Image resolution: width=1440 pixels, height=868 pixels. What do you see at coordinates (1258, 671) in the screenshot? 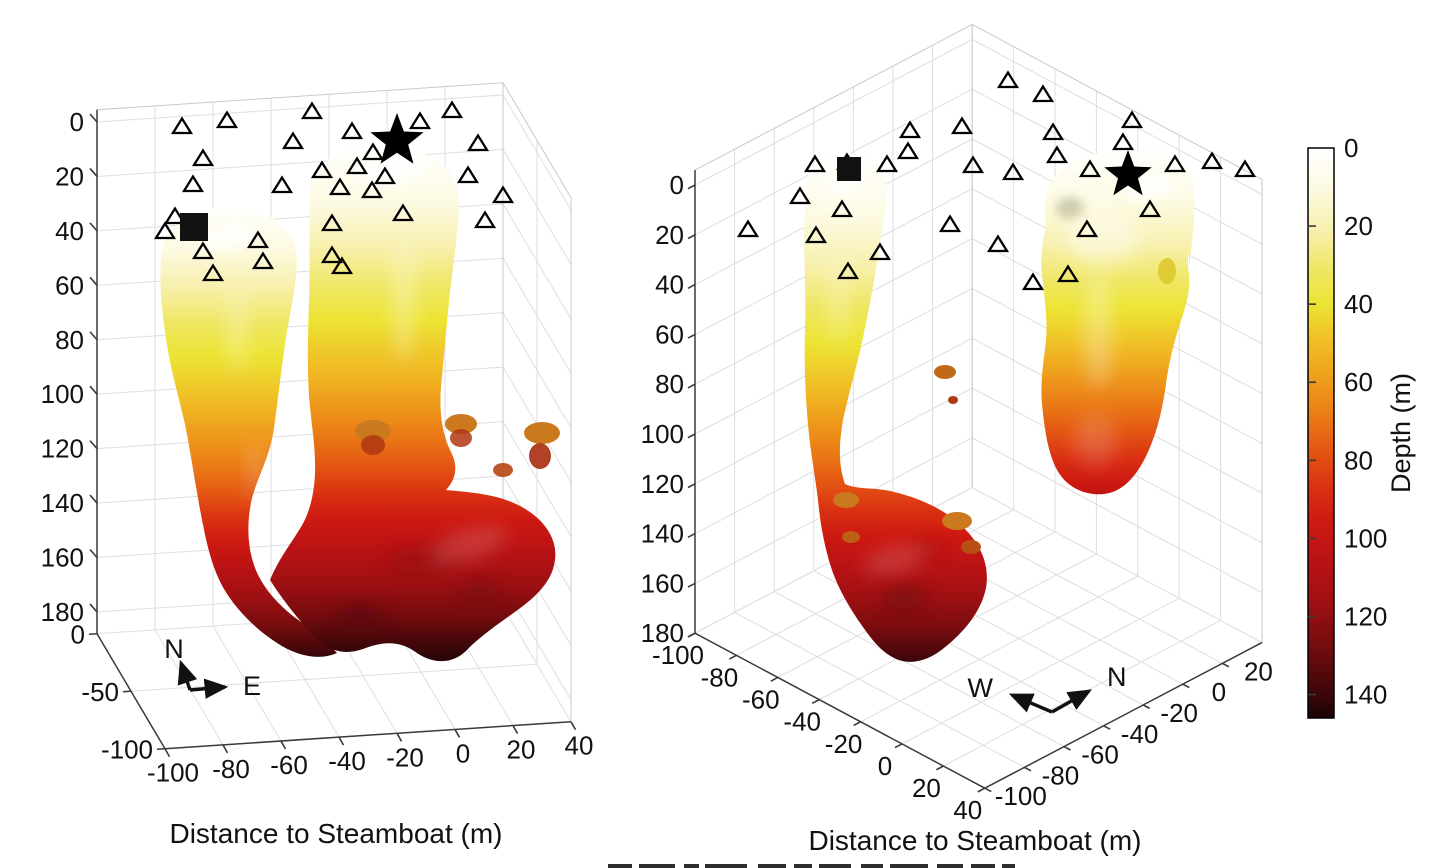
I see `axis2-tick-label: 20` at bounding box center [1258, 671].